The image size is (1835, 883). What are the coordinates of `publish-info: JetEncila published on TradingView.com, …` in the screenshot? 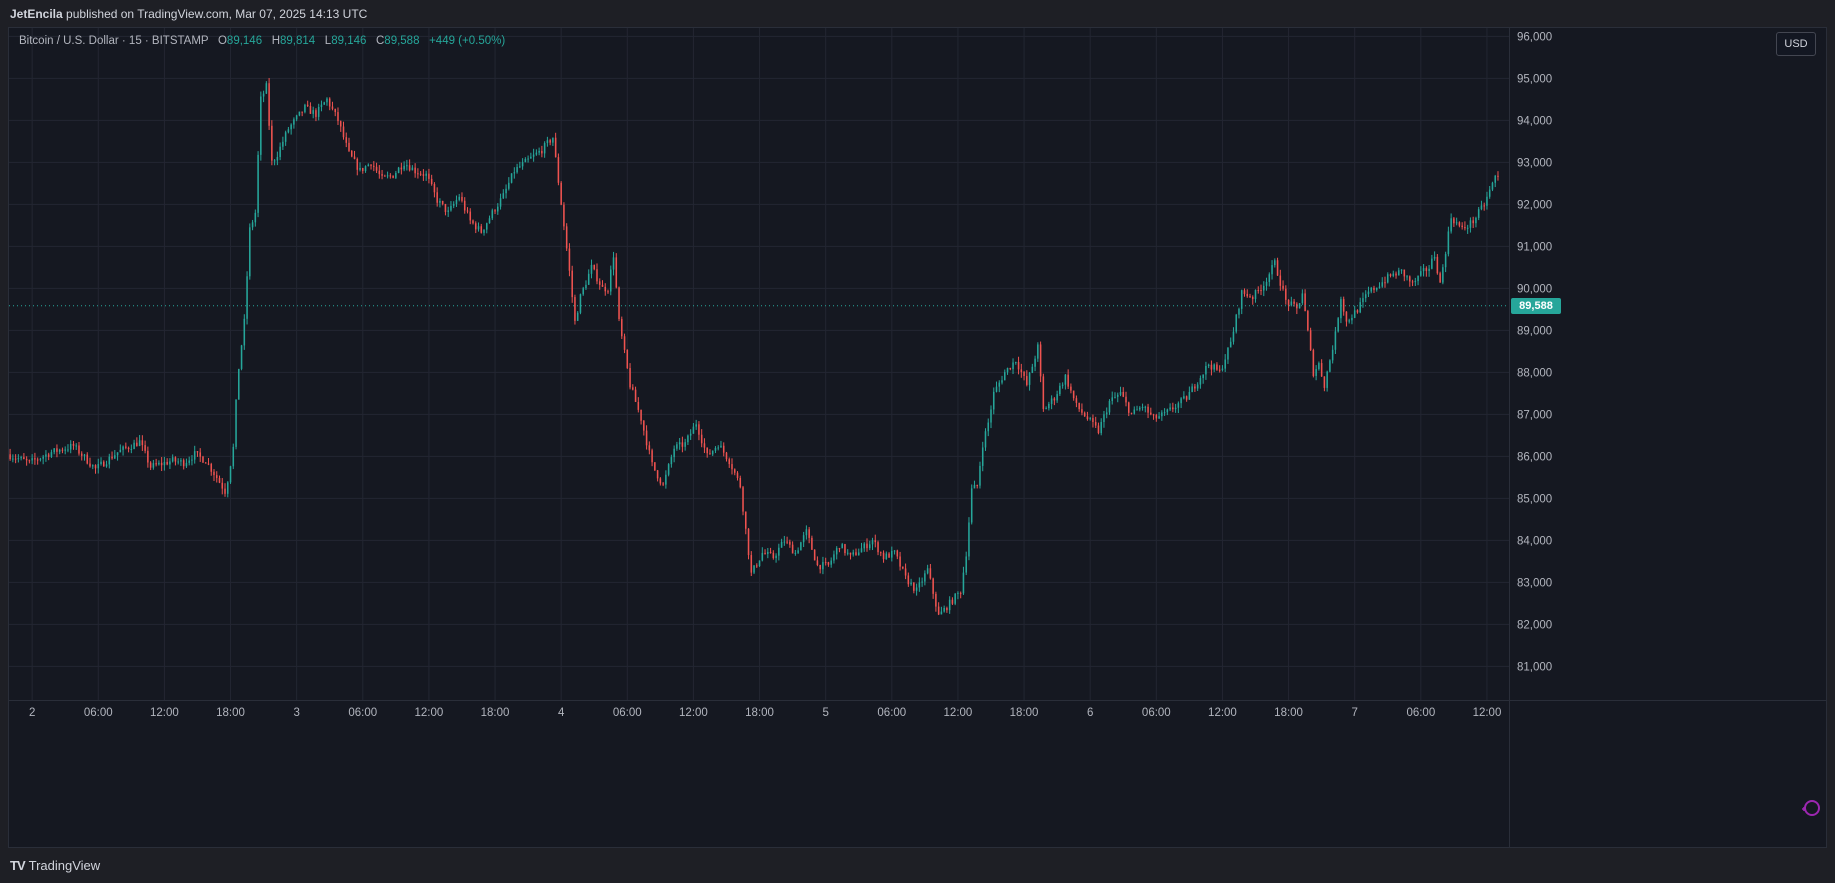 It's located at (188, 14).